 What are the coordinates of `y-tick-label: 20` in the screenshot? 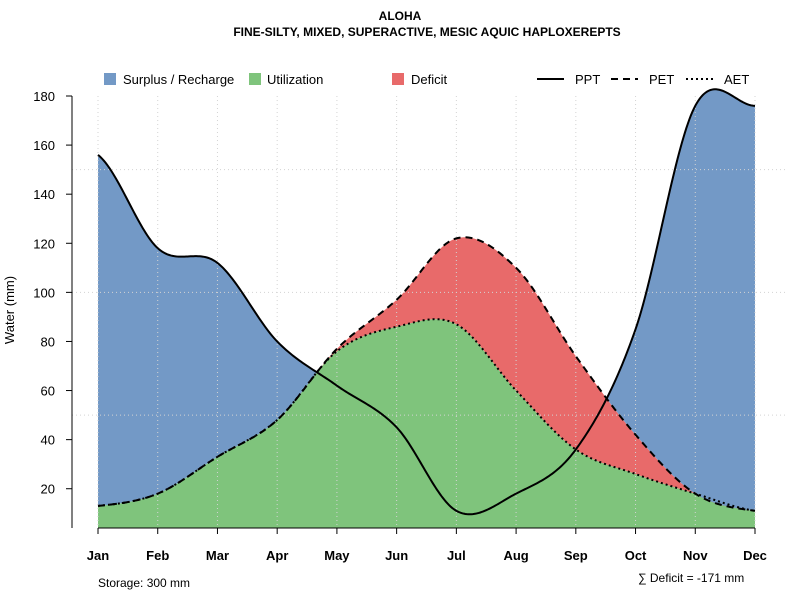 It's located at (48, 489).